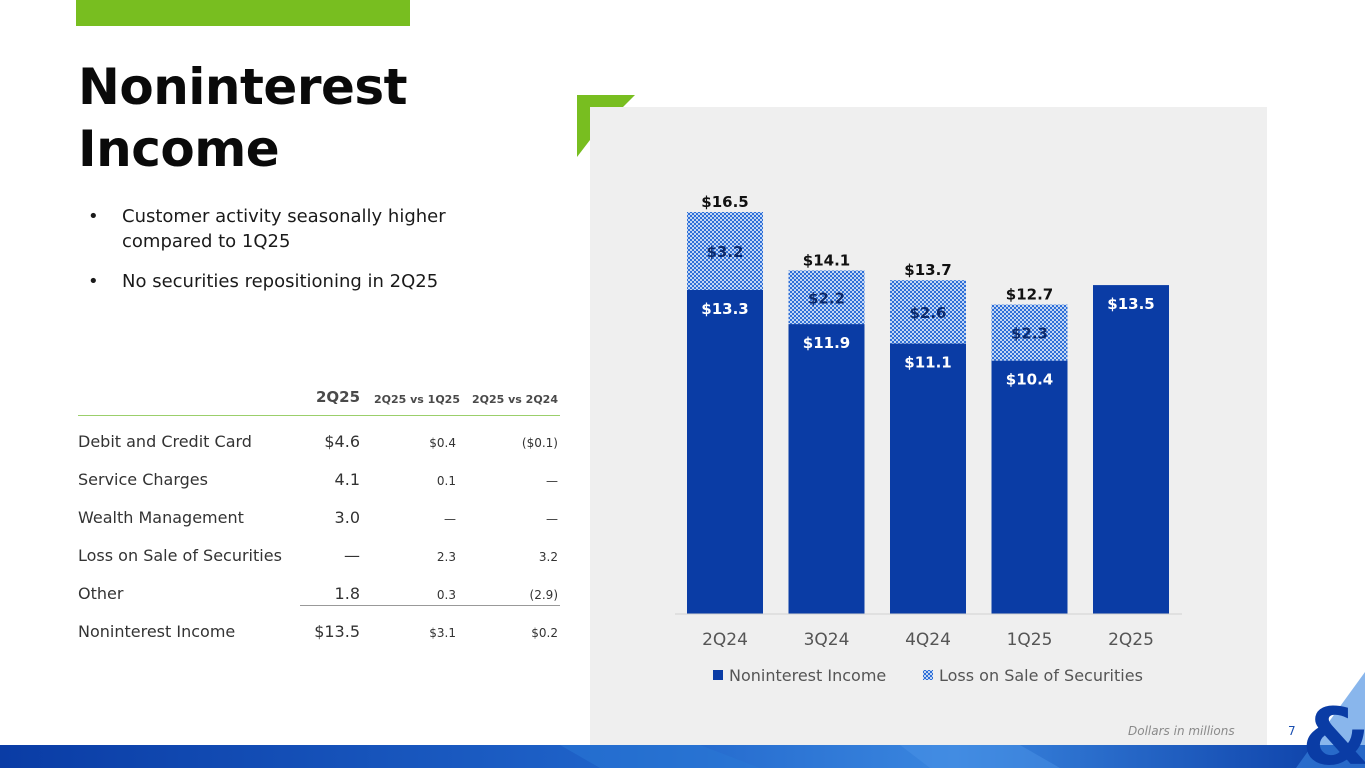  What do you see at coordinates (928, 640) in the screenshot?
I see `x-tick-label: 4Q24` at bounding box center [928, 640].